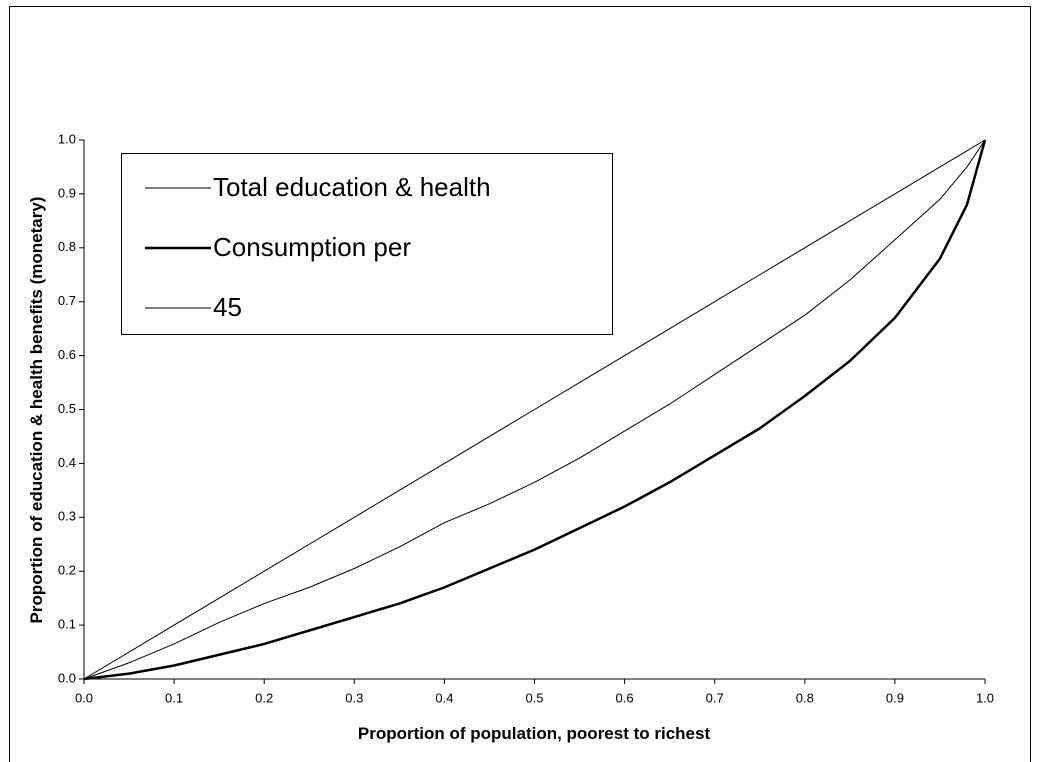 The image size is (1039, 762). I want to click on y-tick-label: 0.0, so click(67, 677).